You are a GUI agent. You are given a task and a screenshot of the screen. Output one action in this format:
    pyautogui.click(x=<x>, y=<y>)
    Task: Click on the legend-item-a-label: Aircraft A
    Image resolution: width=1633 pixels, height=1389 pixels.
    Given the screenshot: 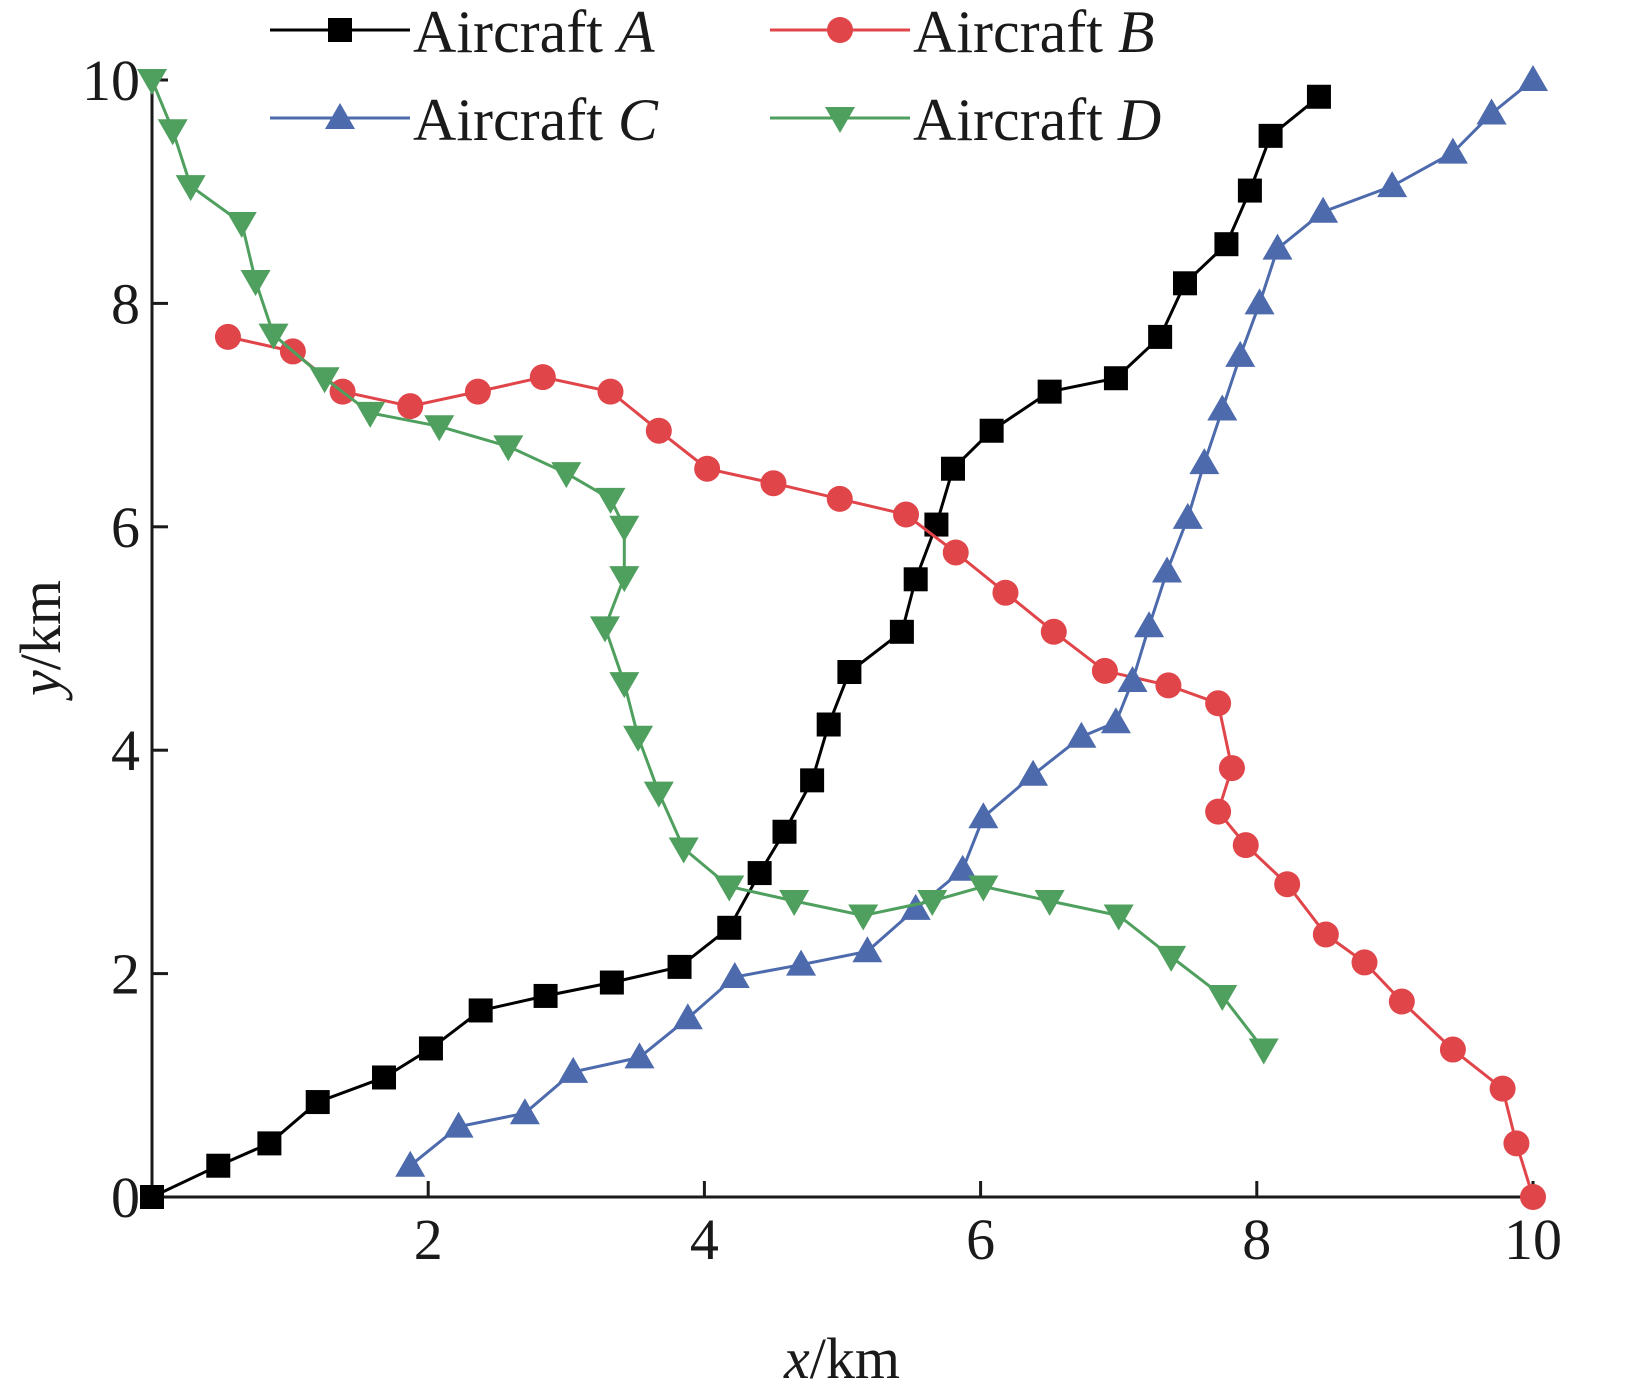 What is the action you would take?
    pyautogui.click(x=534, y=32)
    